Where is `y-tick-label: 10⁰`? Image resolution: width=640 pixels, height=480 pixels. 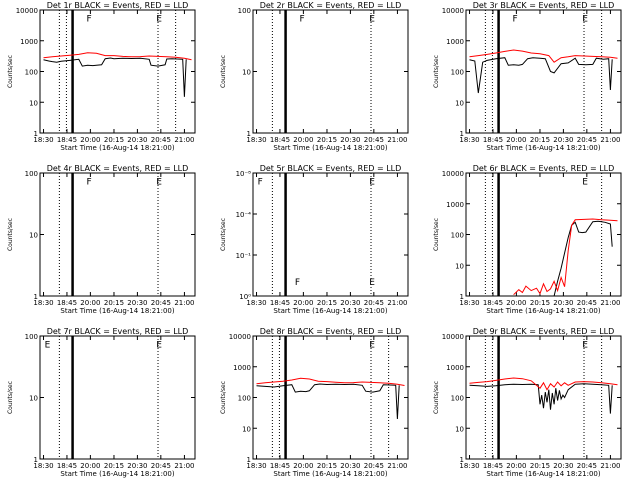
y-tick-label: 10⁰ is located at coordinates (245, 297).